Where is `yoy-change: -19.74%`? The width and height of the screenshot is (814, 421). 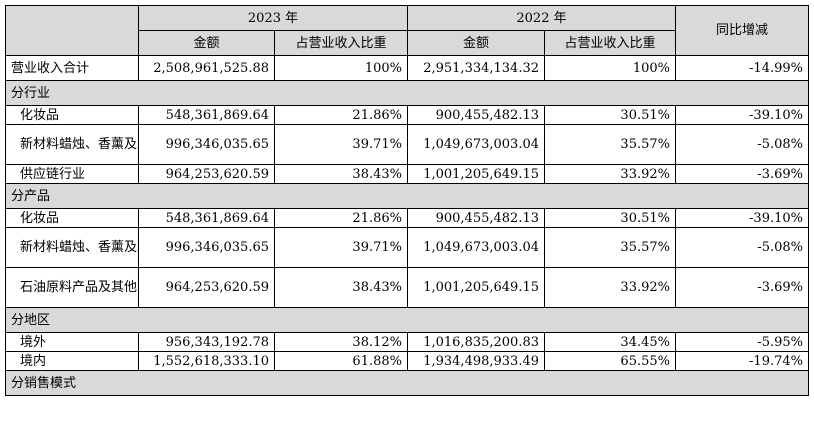
yoy-change: -19.74% is located at coordinates (742, 361).